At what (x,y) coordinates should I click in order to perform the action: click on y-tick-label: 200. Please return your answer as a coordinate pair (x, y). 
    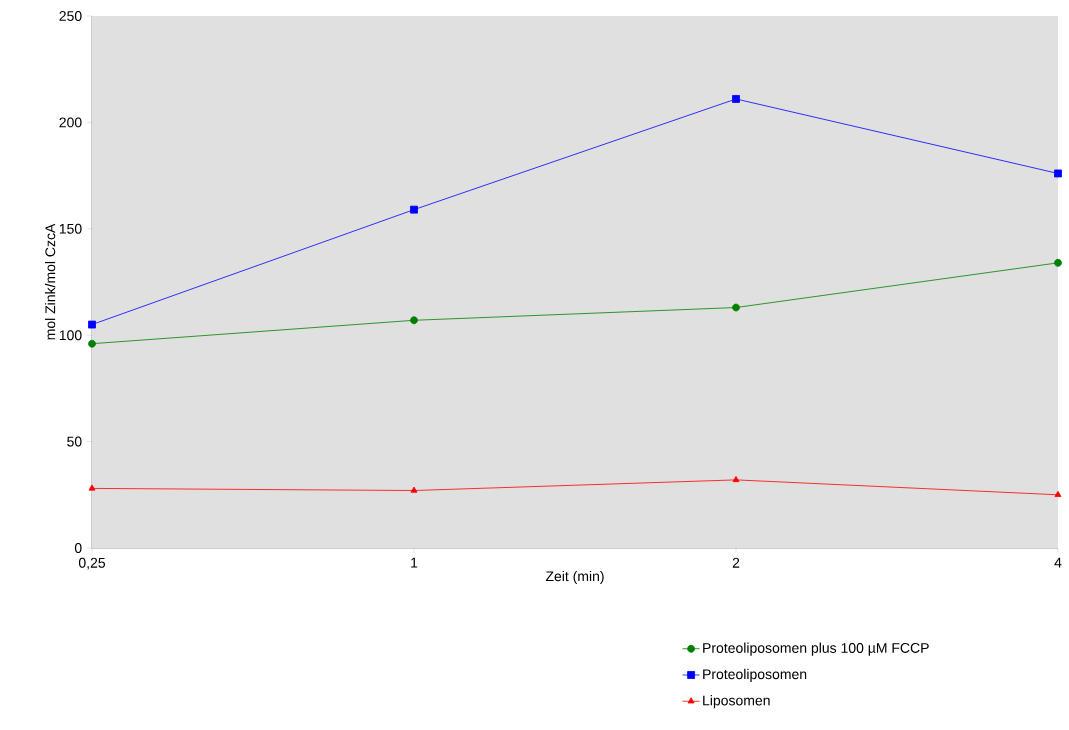
    Looking at the image, I should click on (70, 122).